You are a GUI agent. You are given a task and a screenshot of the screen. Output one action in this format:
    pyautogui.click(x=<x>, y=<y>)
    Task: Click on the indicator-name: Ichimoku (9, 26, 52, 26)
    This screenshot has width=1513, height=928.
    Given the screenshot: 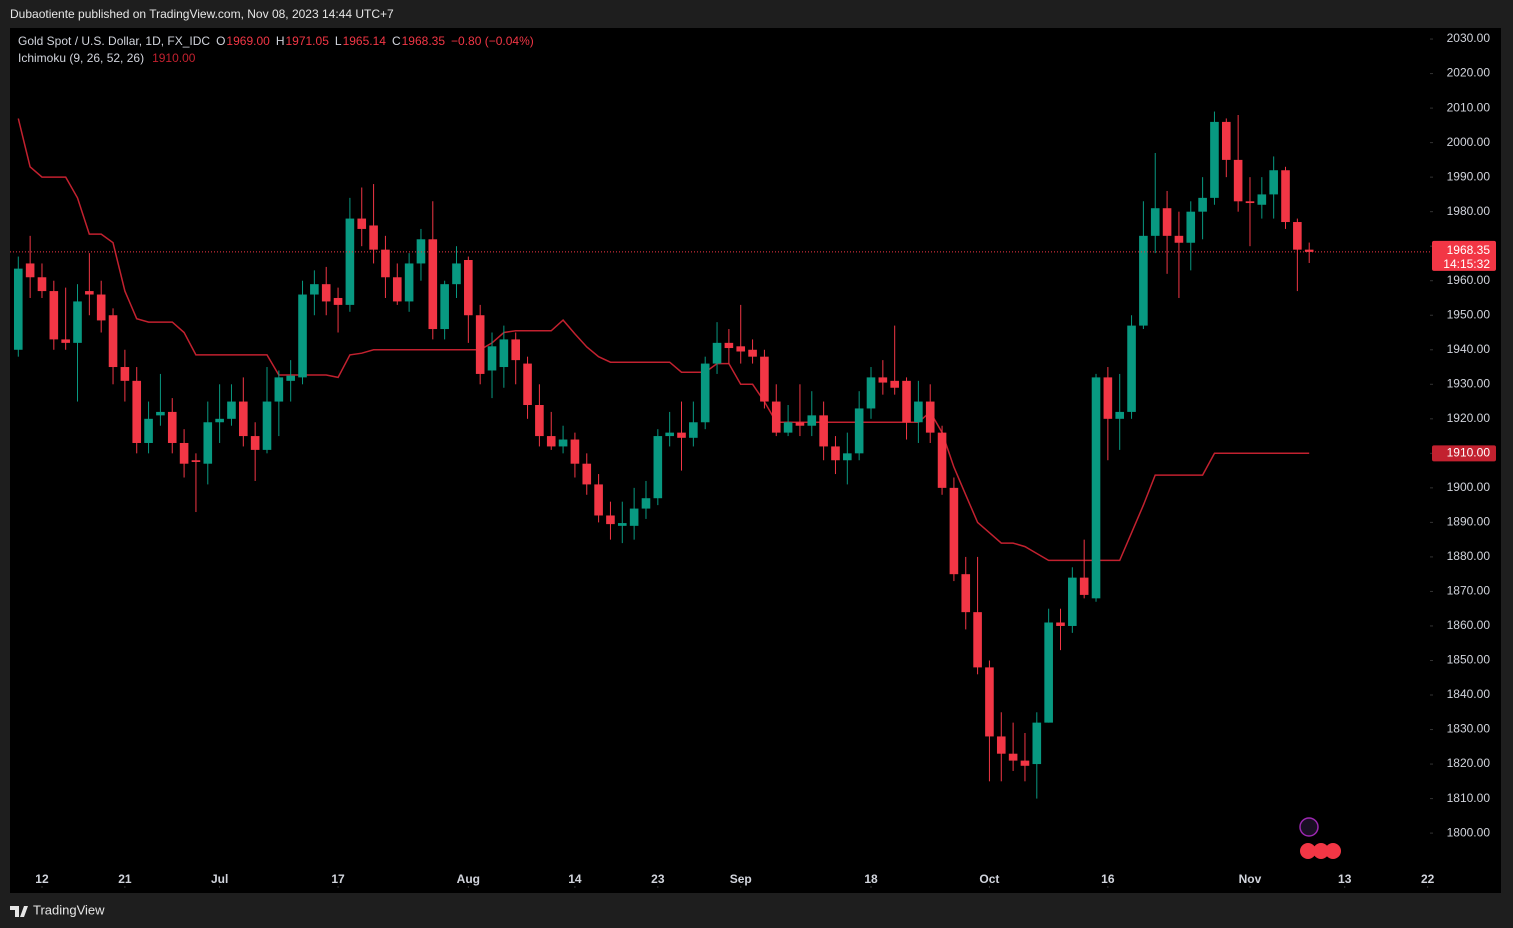 What is the action you would take?
    pyautogui.click(x=81, y=58)
    